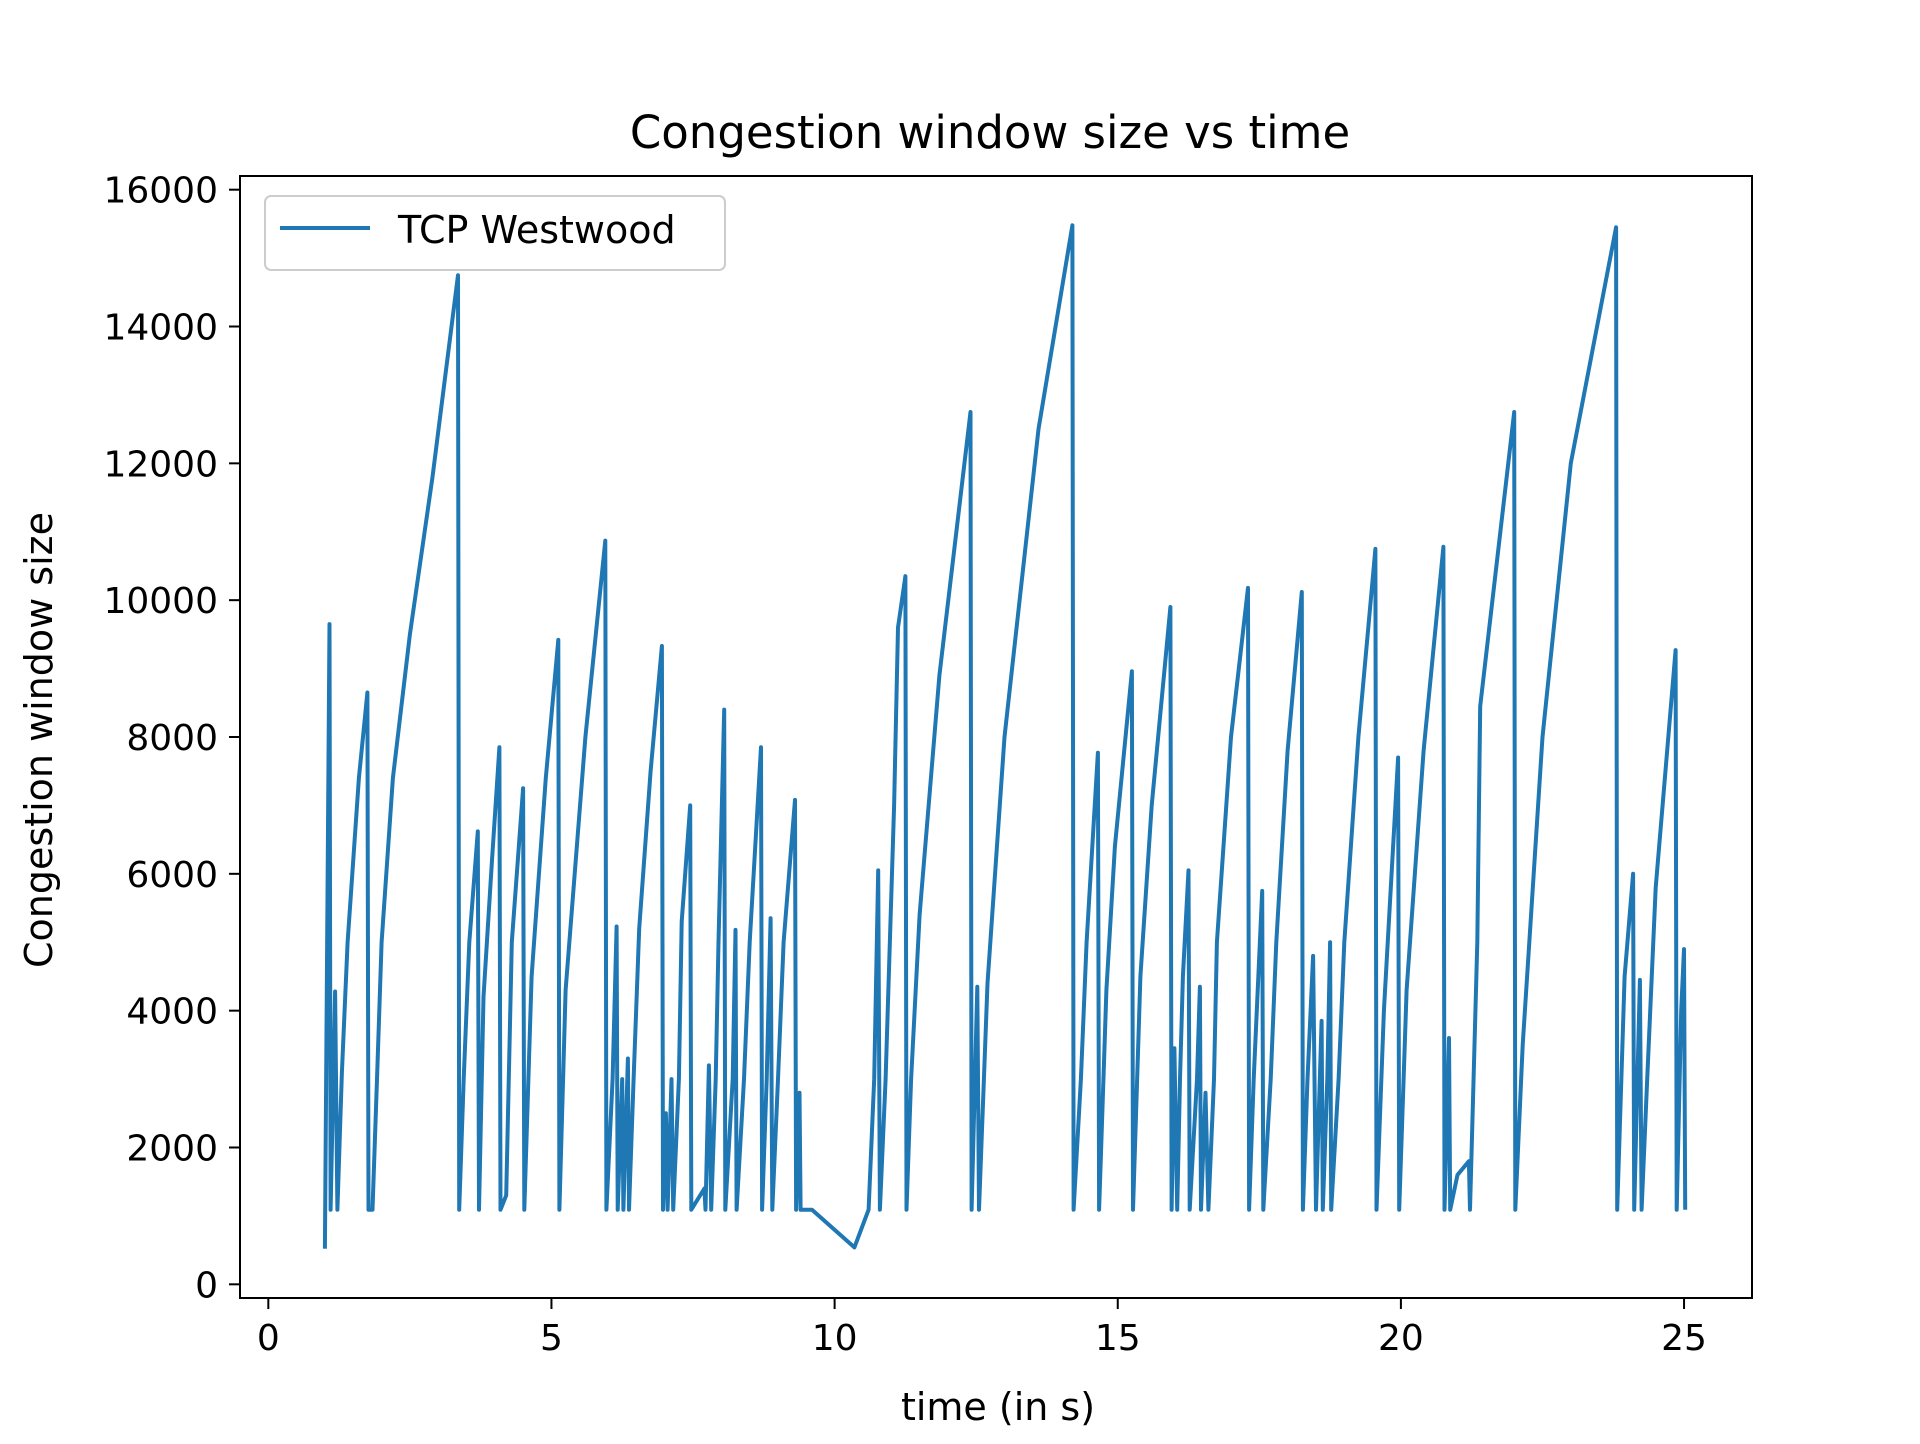 The image size is (1920, 1444). What do you see at coordinates (172, 1012) in the screenshot?
I see `y-tick-label: 4000` at bounding box center [172, 1012].